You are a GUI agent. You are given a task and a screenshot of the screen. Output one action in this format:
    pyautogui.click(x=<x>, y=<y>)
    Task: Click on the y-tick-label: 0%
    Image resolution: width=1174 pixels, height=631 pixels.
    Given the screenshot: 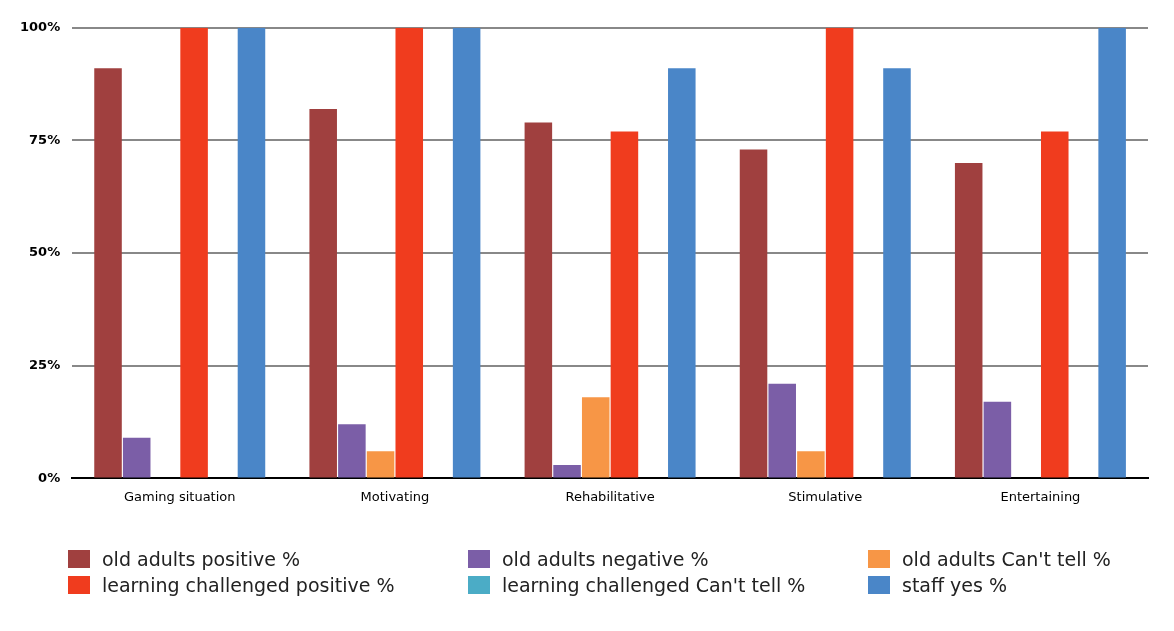 What is the action you would take?
    pyautogui.click(x=49, y=477)
    